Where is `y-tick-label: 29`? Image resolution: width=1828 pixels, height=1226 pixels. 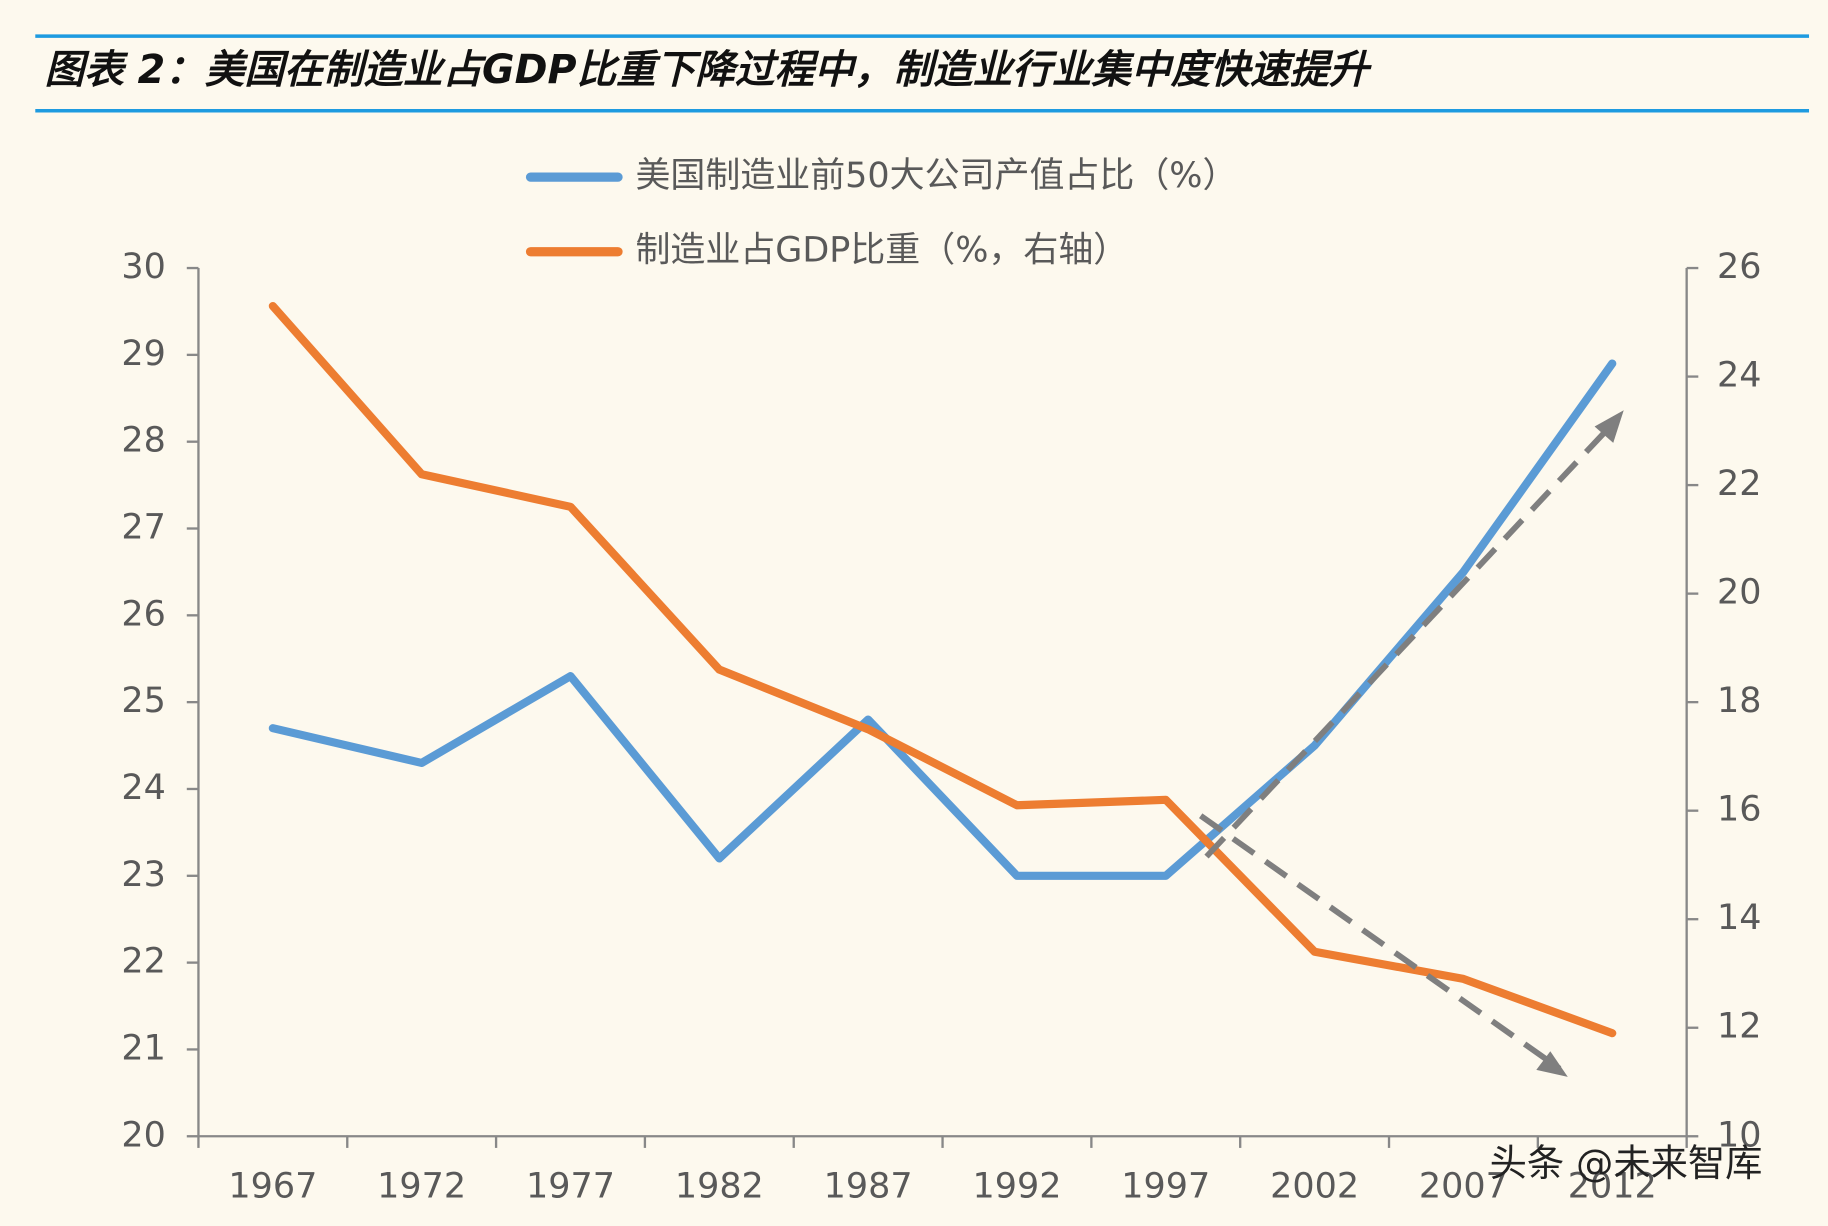 y-tick-label: 29 is located at coordinates (143, 354).